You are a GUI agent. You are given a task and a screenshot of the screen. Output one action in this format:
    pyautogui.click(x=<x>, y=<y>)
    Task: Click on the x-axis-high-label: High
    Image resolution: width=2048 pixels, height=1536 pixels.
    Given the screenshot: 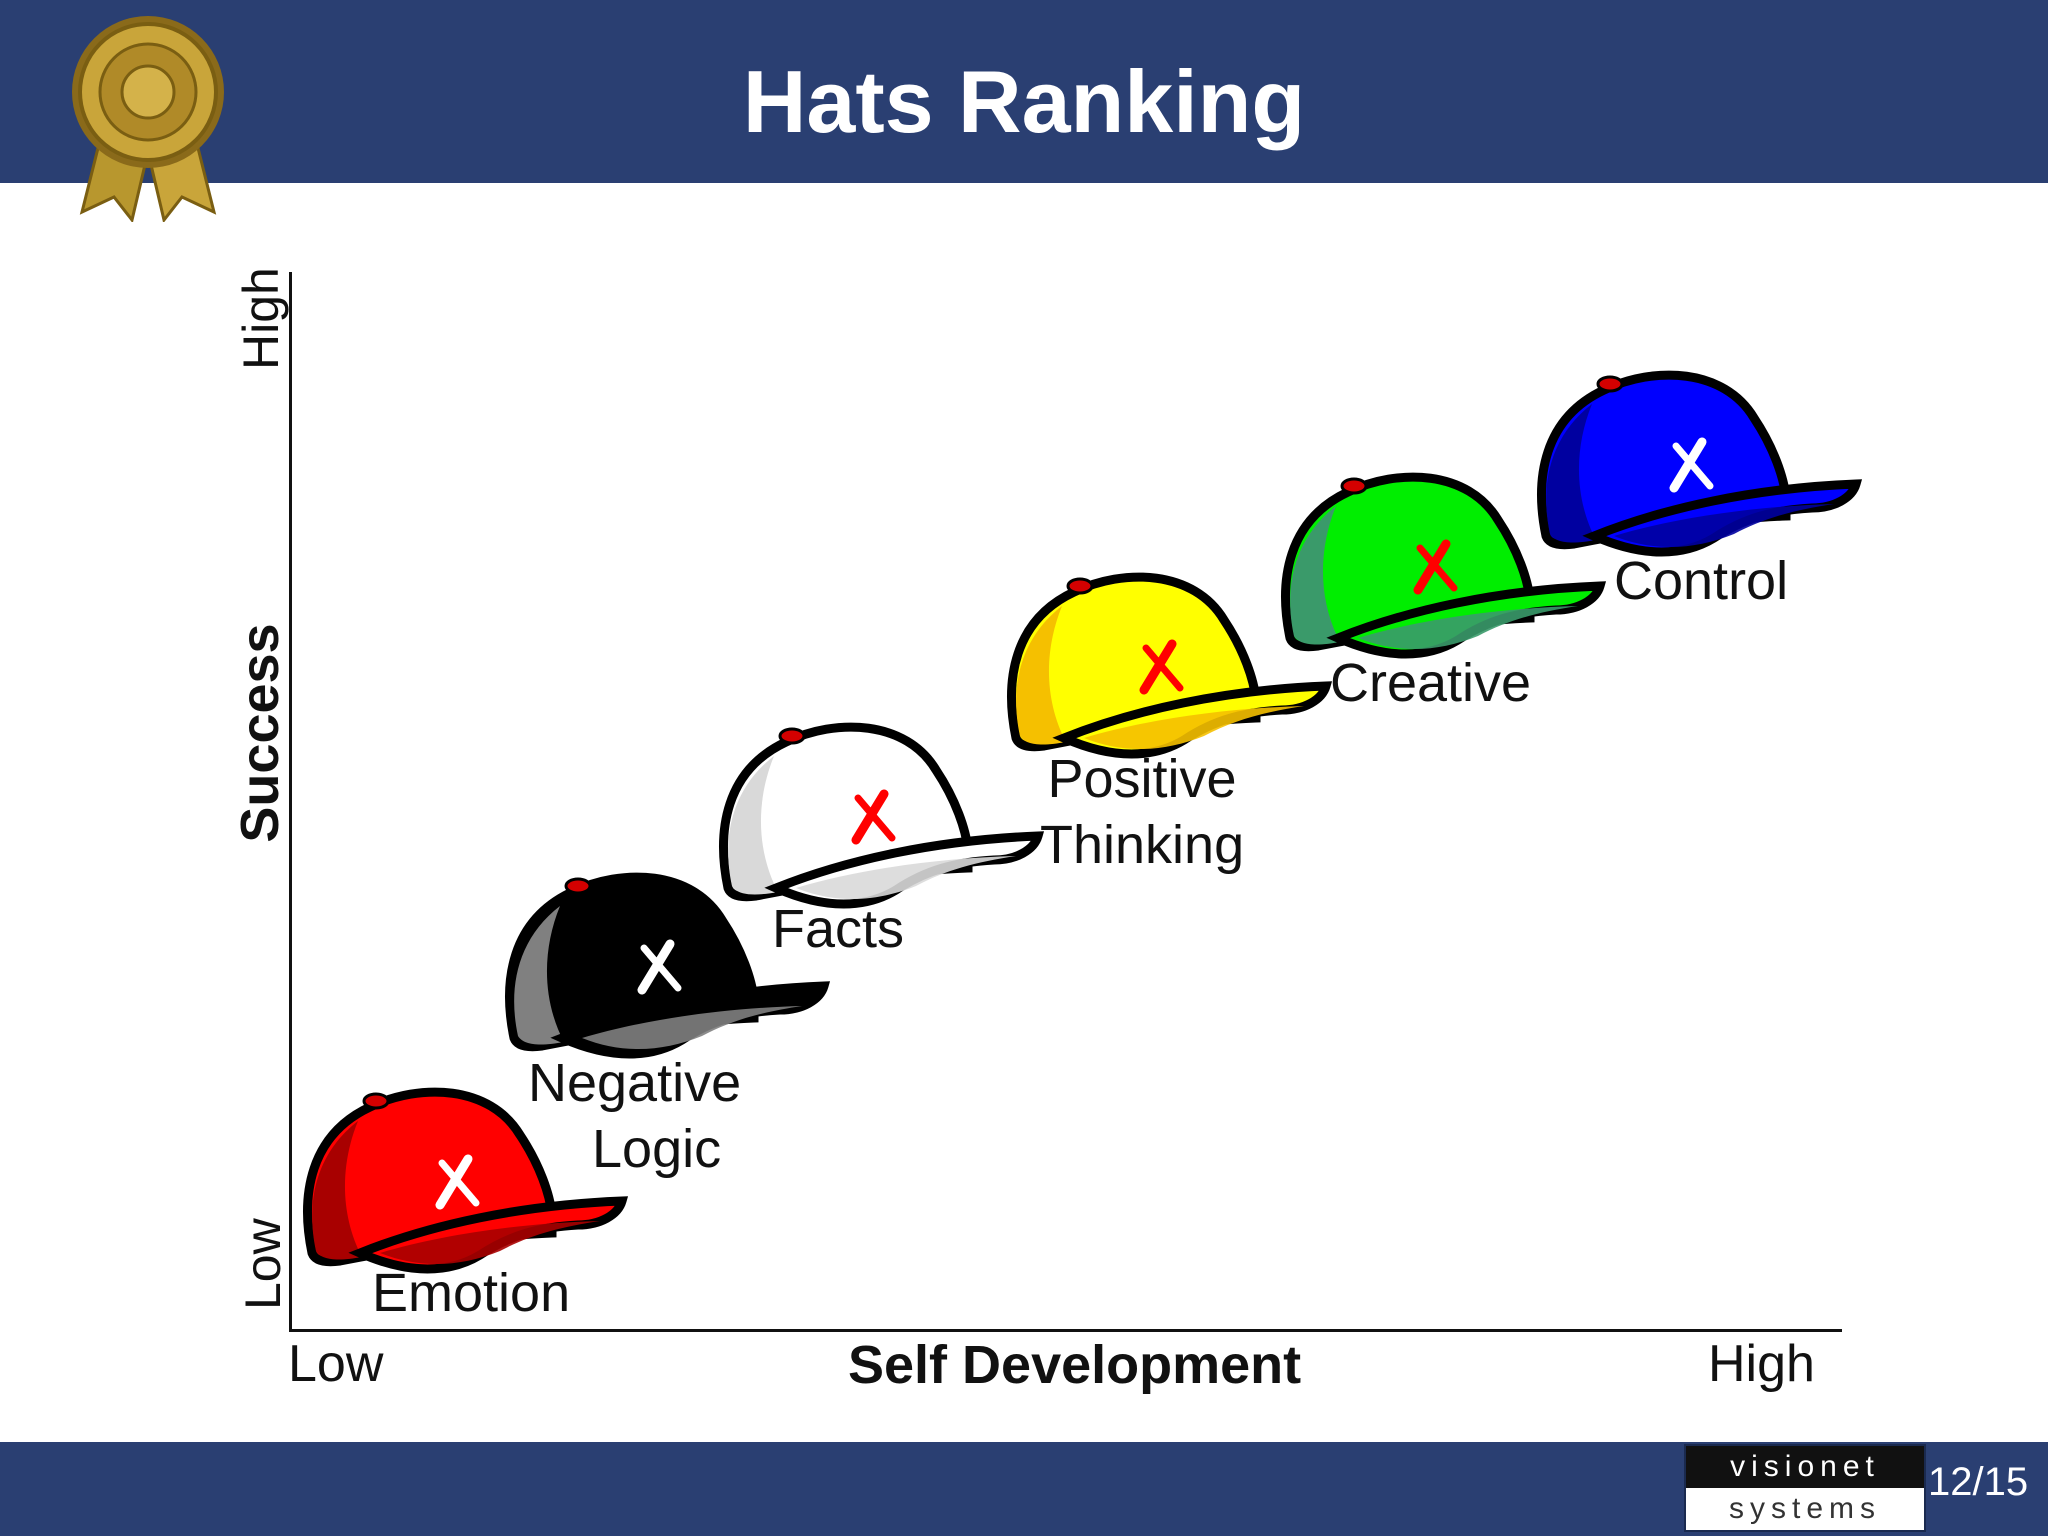 What is the action you would take?
    pyautogui.click(x=1761, y=1364)
    